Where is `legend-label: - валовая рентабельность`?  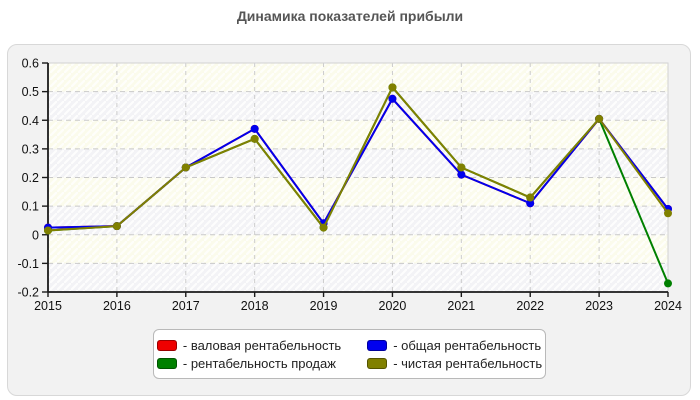 legend-label: - валовая рентабельность is located at coordinates (262, 345).